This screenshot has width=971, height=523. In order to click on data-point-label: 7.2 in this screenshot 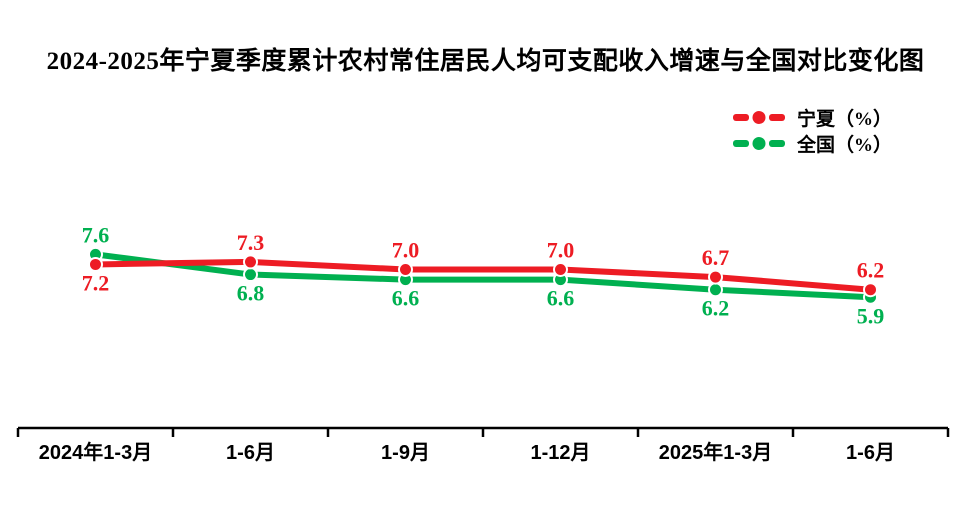, I will do `click(96, 282)`.